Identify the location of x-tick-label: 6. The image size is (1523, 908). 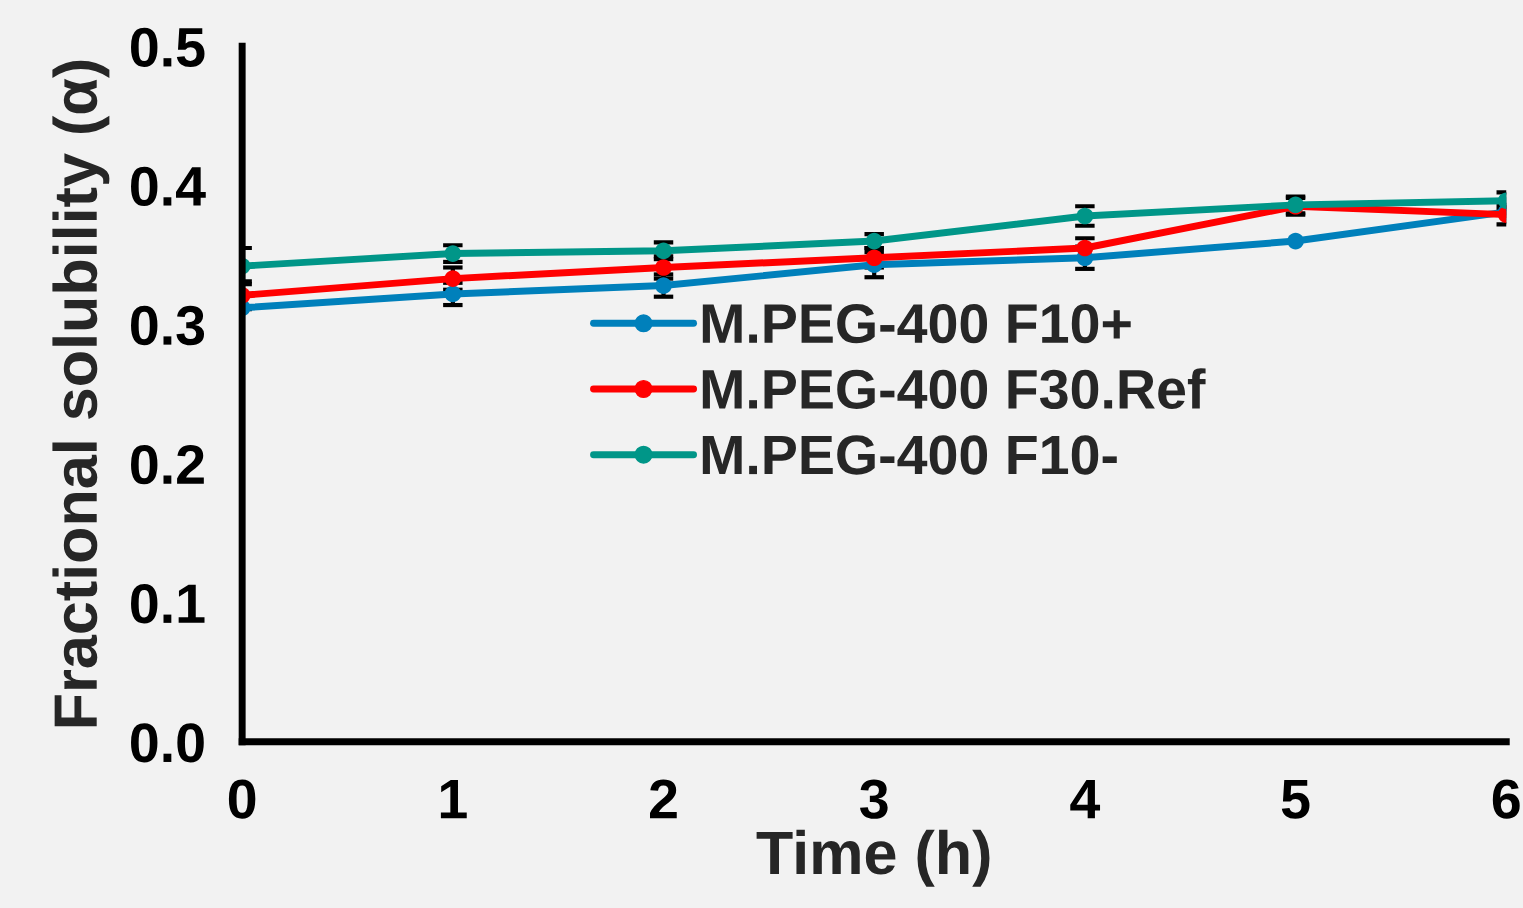
(1506, 799).